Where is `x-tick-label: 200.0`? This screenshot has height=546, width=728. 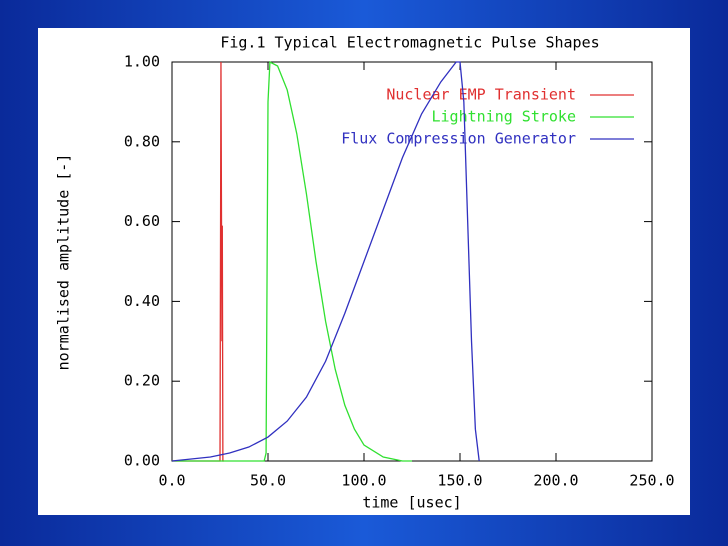
x-tick-label: 200.0 is located at coordinates (555, 481).